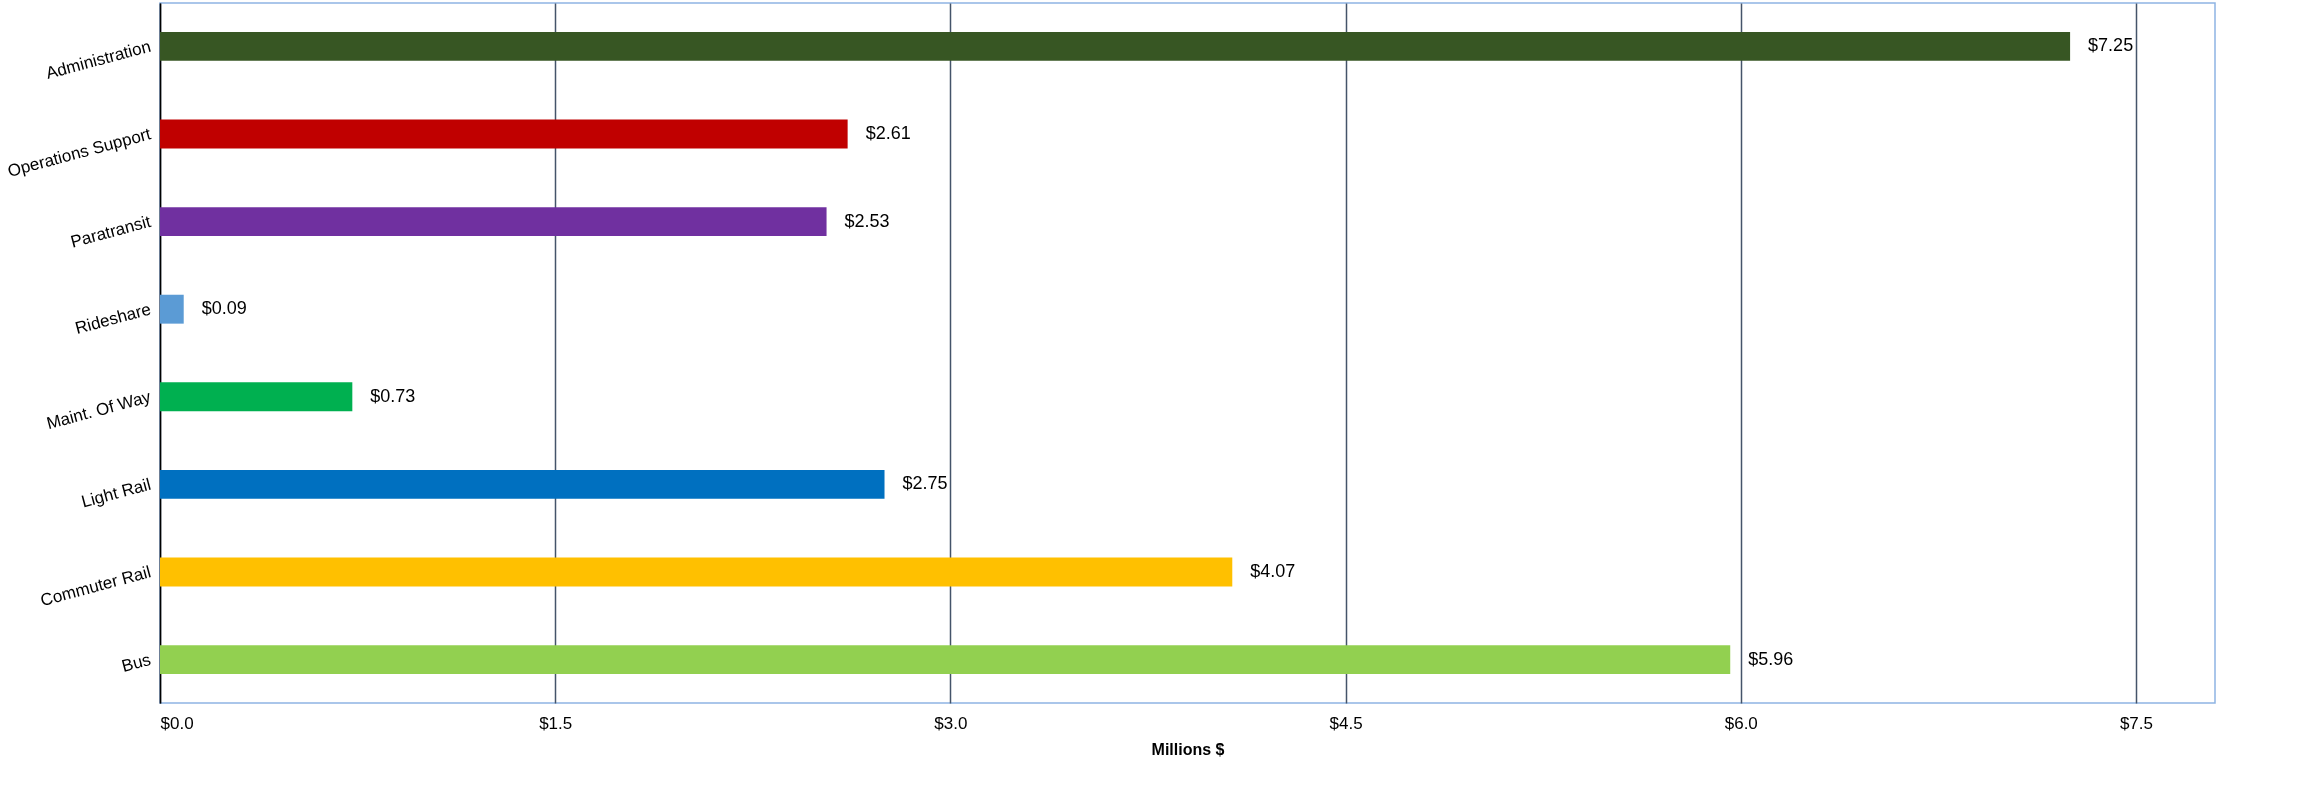 The width and height of the screenshot is (2318, 791). Describe the element at coordinates (116, 493) in the screenshot. I see `y-tick-label: Light Rail` at that location.